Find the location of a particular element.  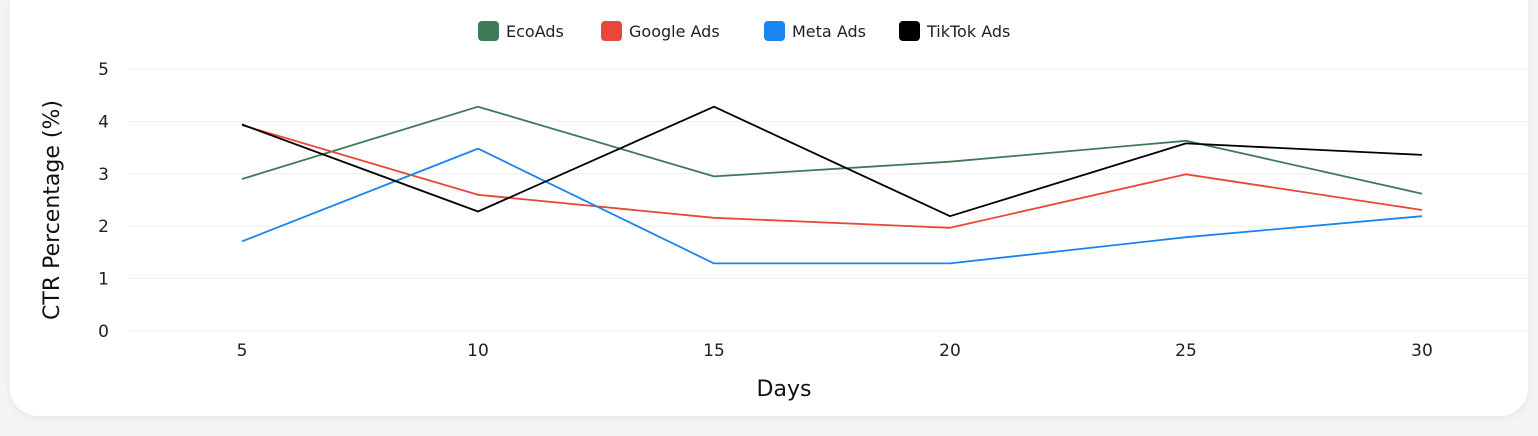

x-tick-label: 10 is located at coordinates (478, 351).